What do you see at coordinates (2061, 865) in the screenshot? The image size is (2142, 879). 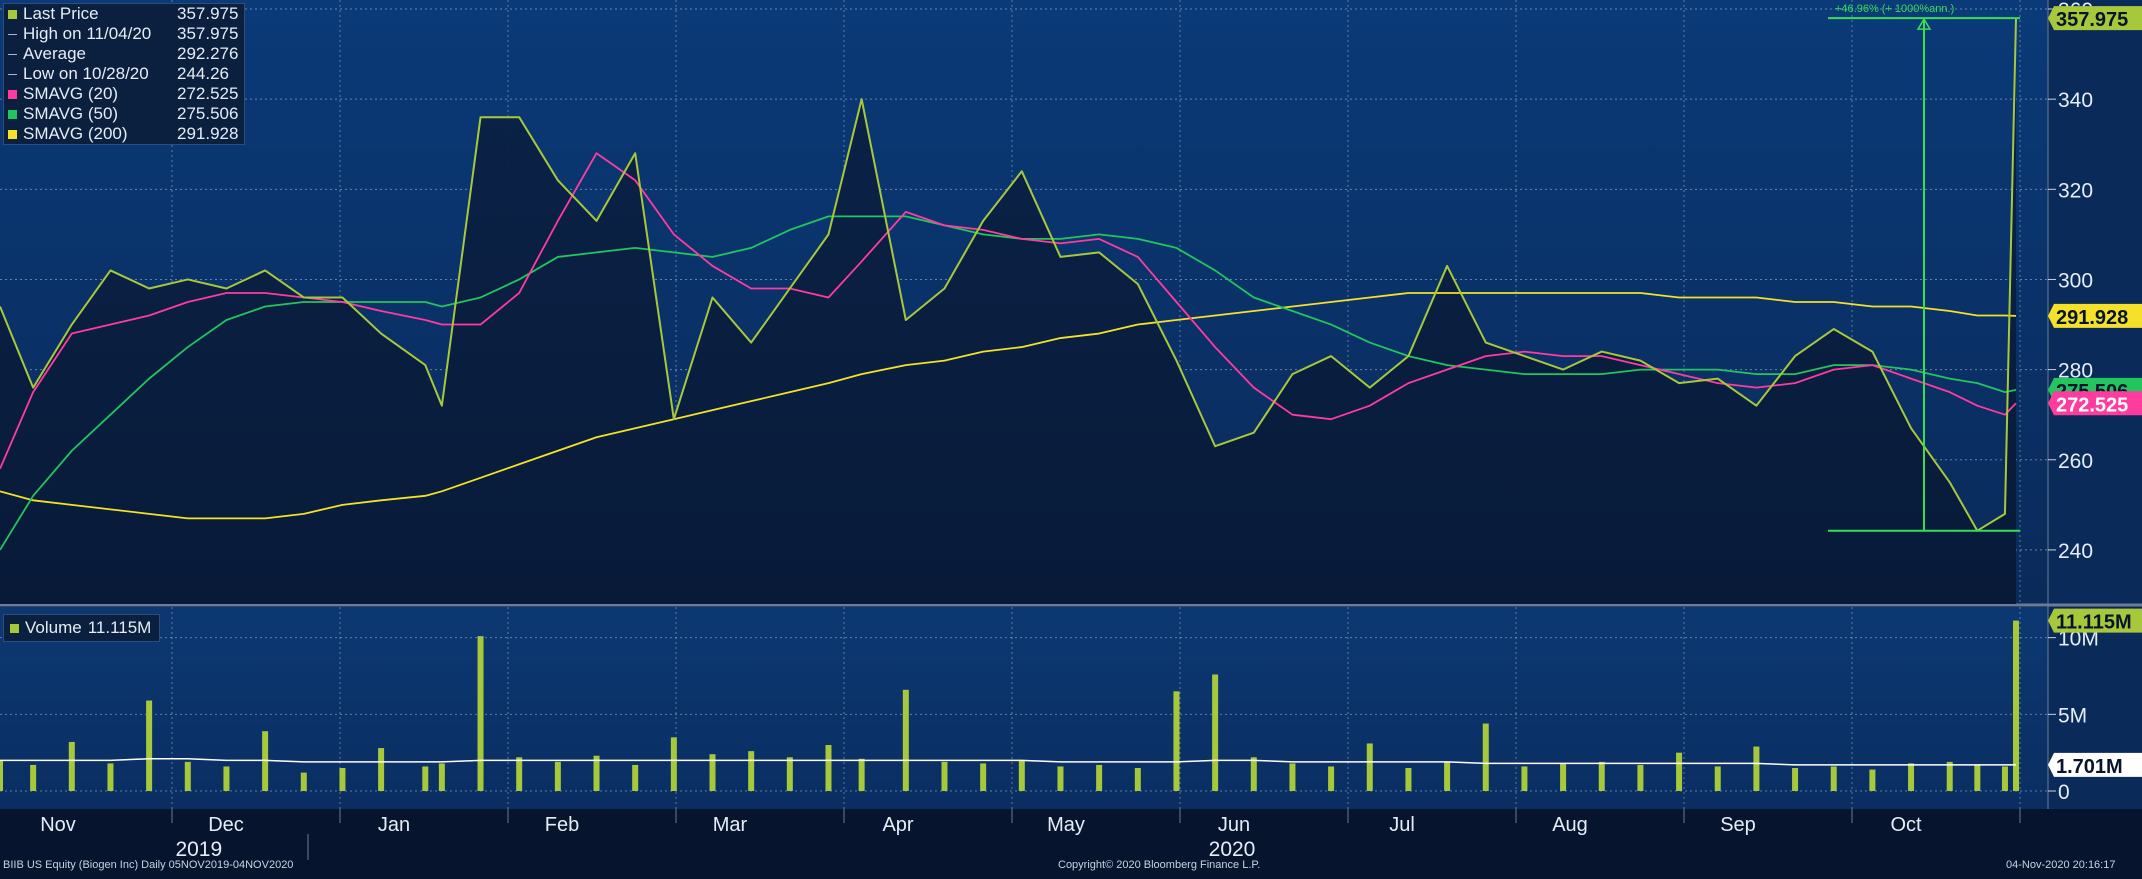 I see `footer-right: 04-Nov-2020 20:16:17` at bounding box center [2061, 865].